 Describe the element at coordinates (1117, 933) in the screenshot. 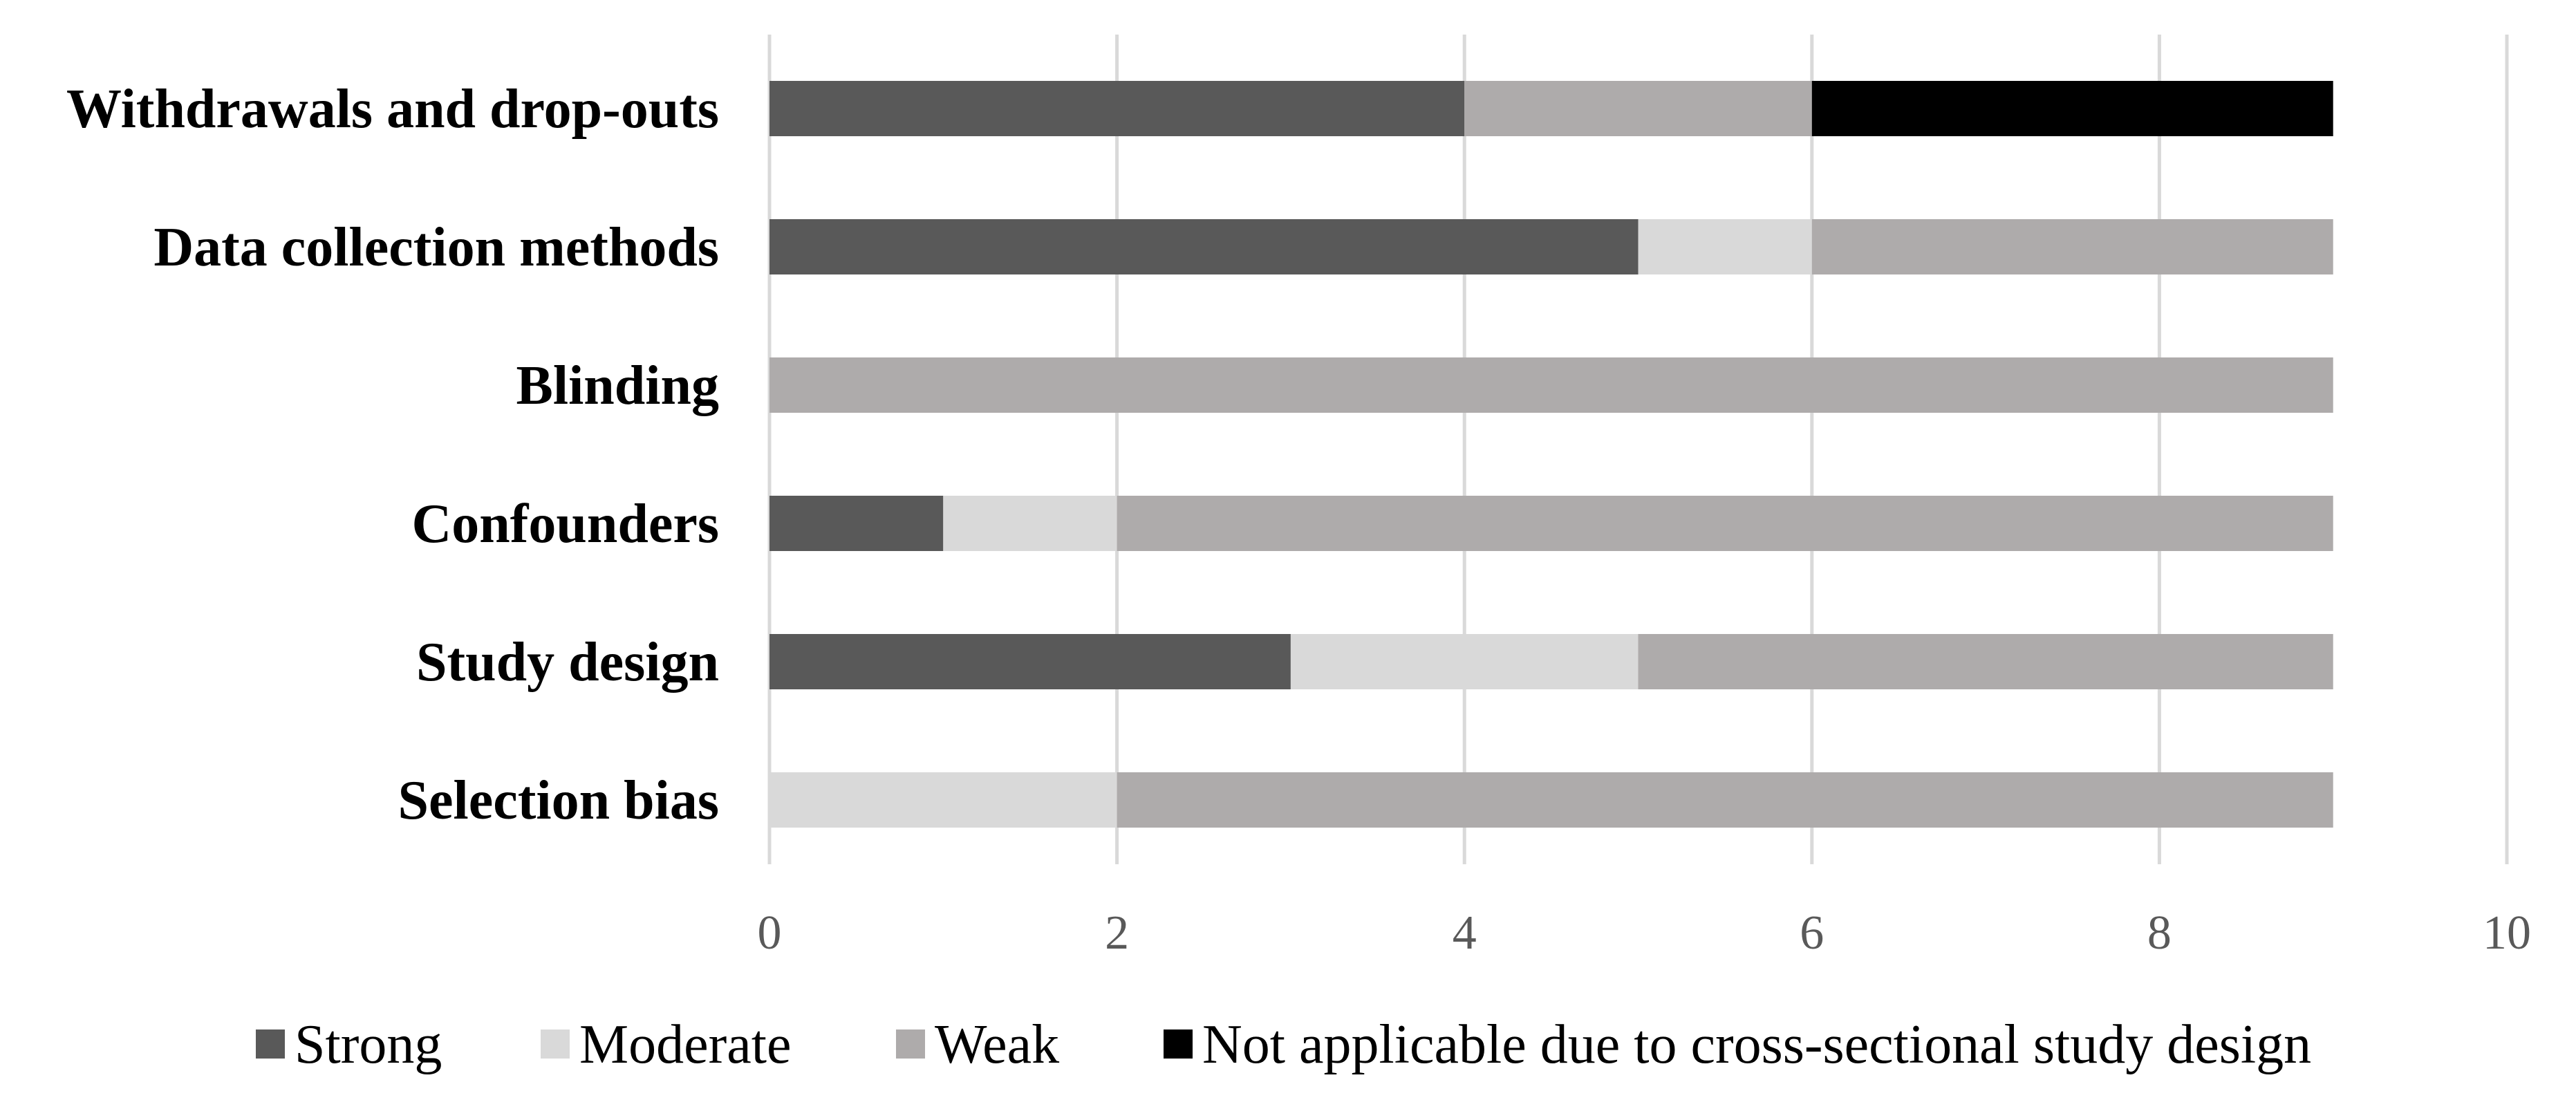

I see `x-tick-label: 2` at that location.